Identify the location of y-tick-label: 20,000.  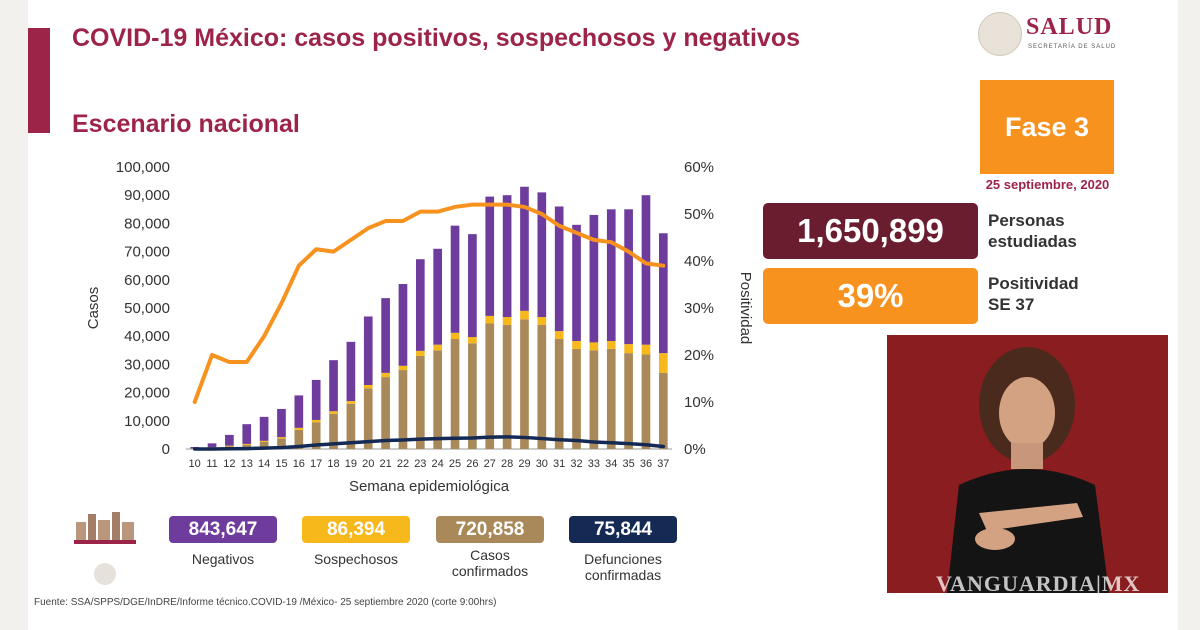
(147, 393).